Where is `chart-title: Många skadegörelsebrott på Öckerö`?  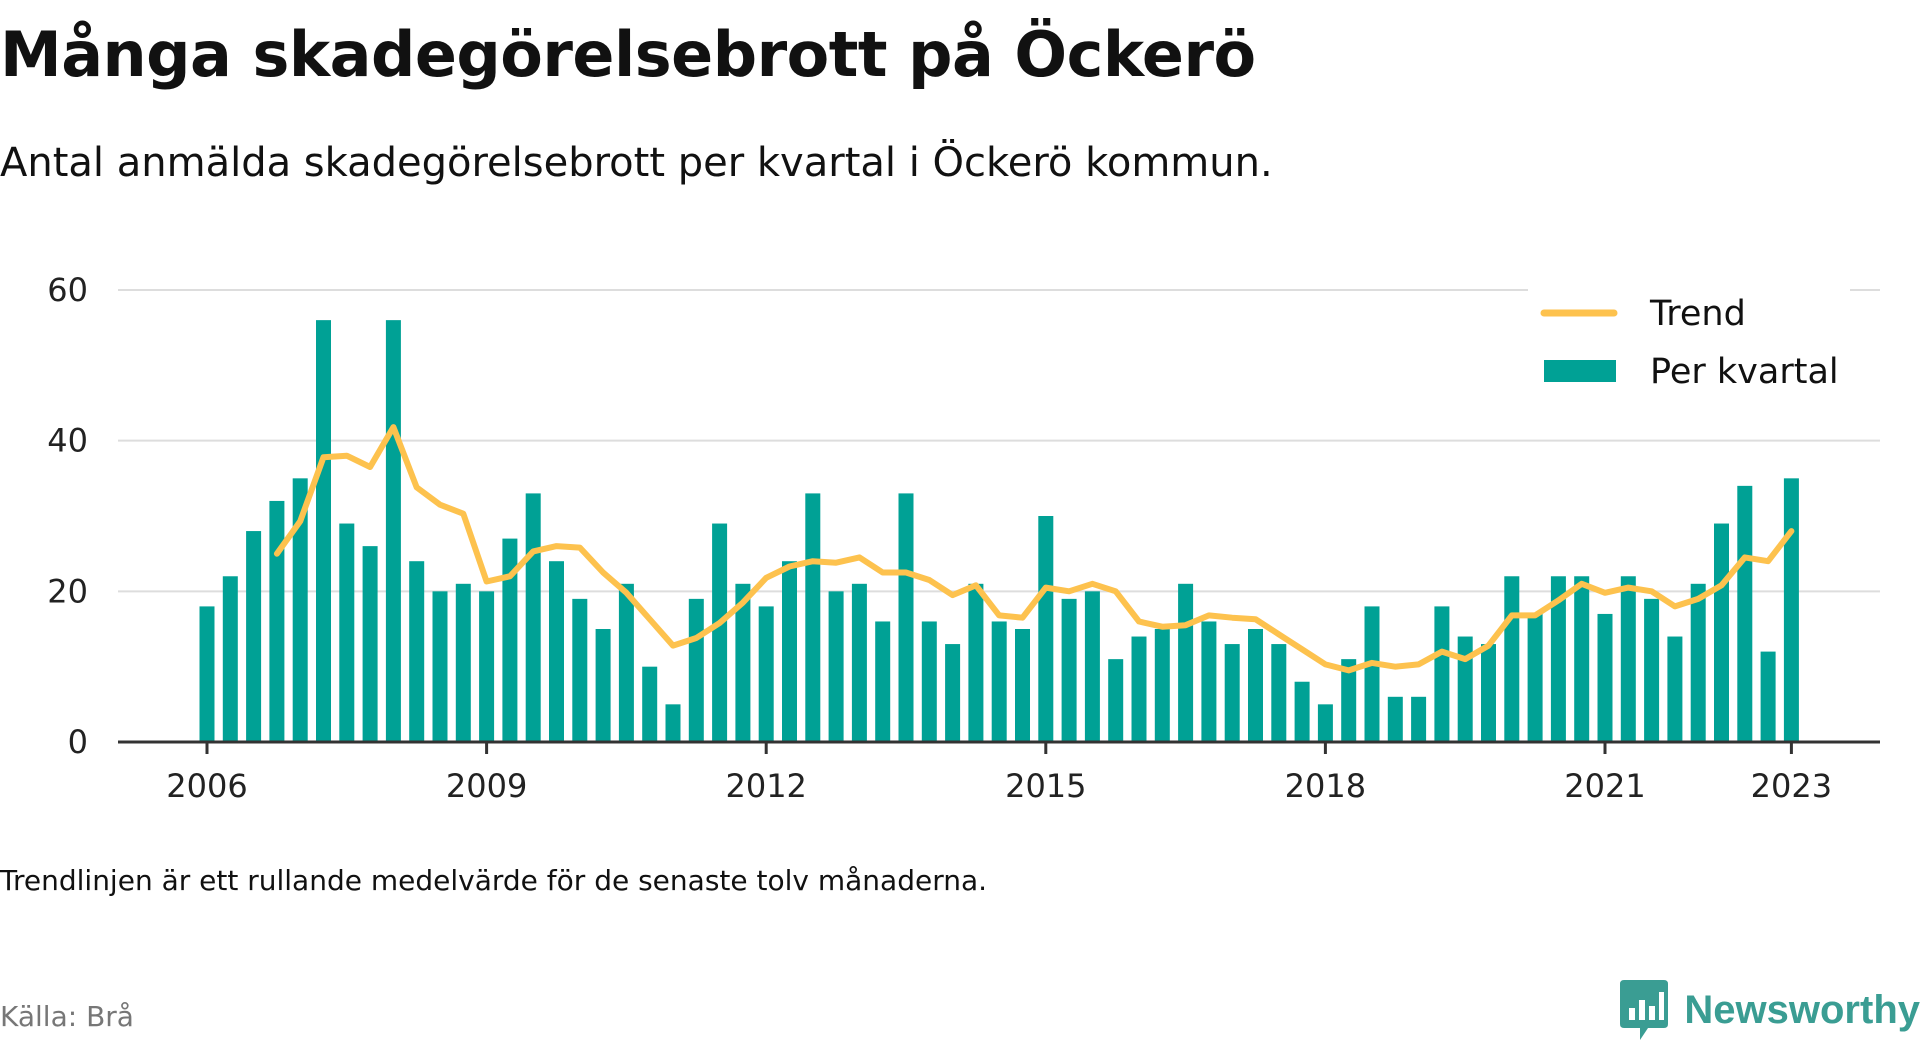
chart-title: Många skadegörelsebrott på Öckerö is located at coordinates (628, 54).